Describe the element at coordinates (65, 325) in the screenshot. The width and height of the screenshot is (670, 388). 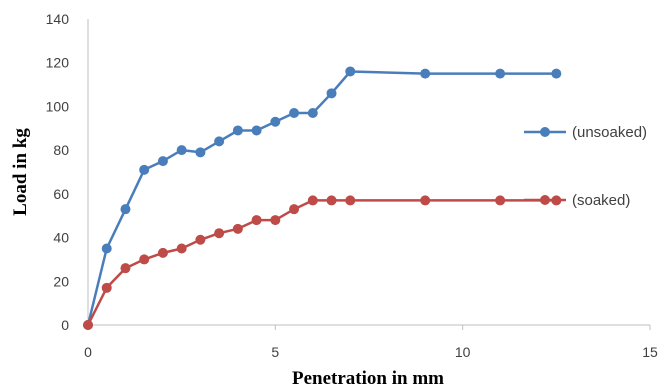
I see `y-tick-label: 0` at that location.